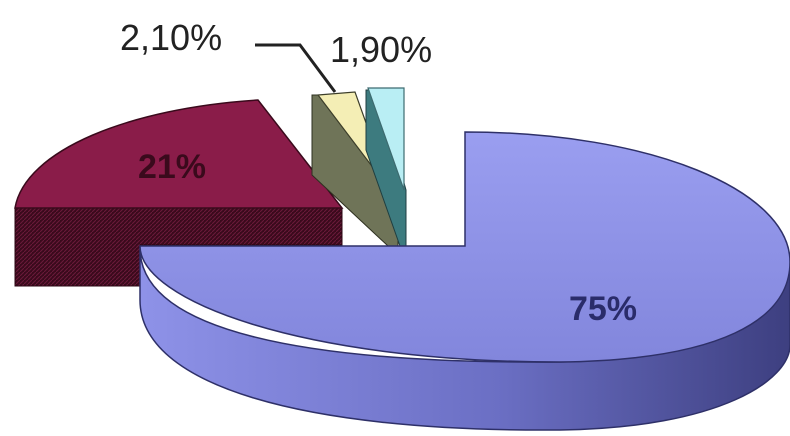  What do you see at coordinates (172, 167) in the screenshot?
I see `slice-21-label: 21%` at bounding box center [172, 167].